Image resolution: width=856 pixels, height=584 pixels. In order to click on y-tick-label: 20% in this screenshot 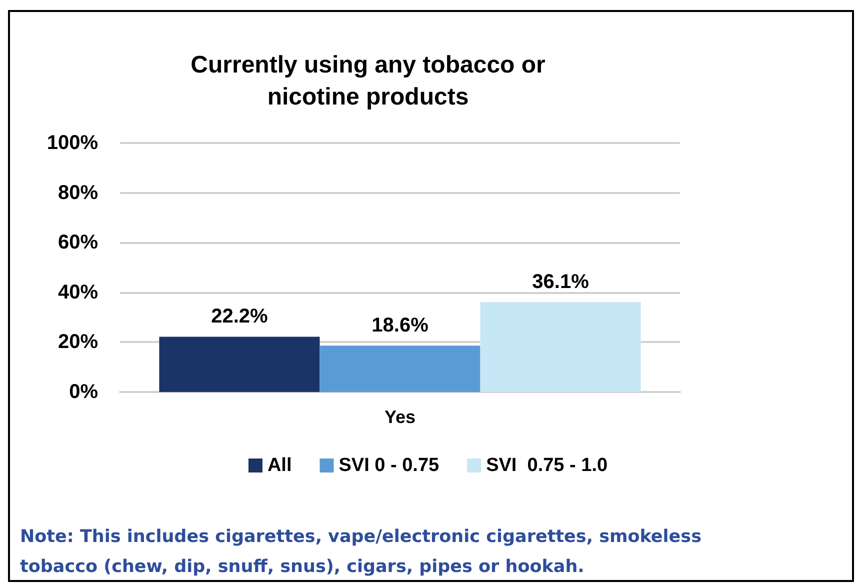, I will do `click(78, 342)`.